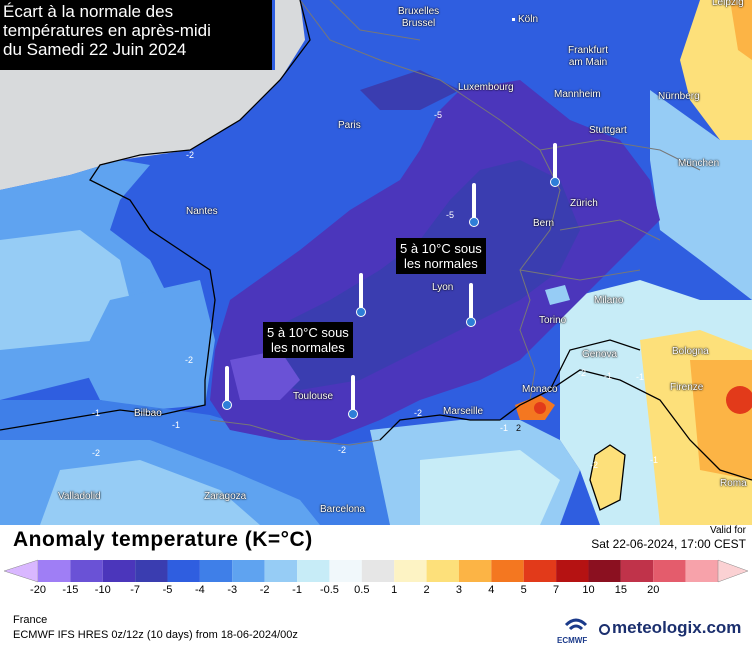 The image size is (752, 647). What do you see at coordinates (728, 4) in the screenshot?
I see `city-leipzig: Leipzig` at bounding box center [728, 4].